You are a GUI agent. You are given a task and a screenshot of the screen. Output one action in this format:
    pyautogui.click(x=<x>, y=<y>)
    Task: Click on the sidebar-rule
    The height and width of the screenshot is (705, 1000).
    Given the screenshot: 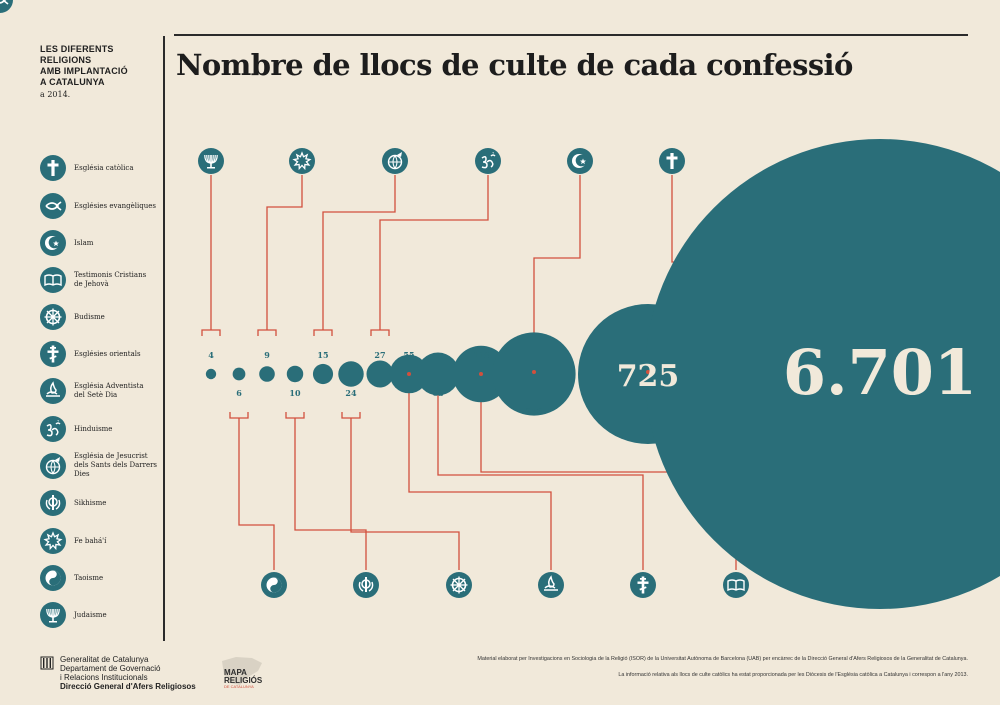 What is the action you would take?
    pyautogui.click(x=164, y=338)
    